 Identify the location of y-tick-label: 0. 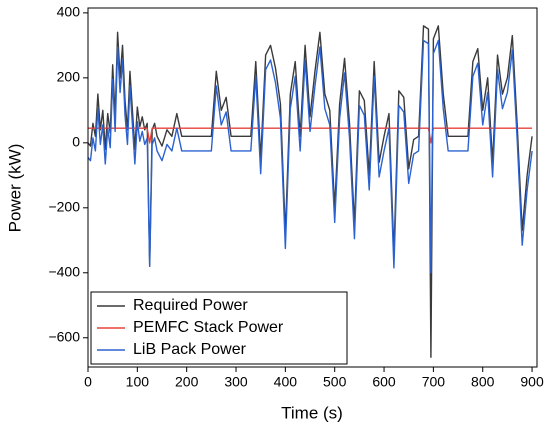
(76, 142).